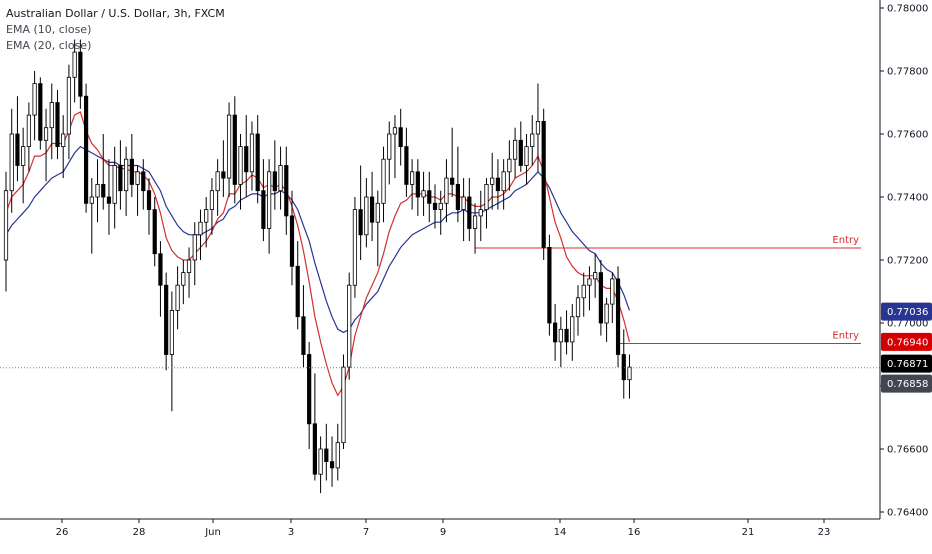 The height and width of the screenshot is (554, 932). What do you see at coordinates (49, 45) in the screenshot?
I see `ema20-legend: EMA (20, close)` at bounding box center [49, 45].